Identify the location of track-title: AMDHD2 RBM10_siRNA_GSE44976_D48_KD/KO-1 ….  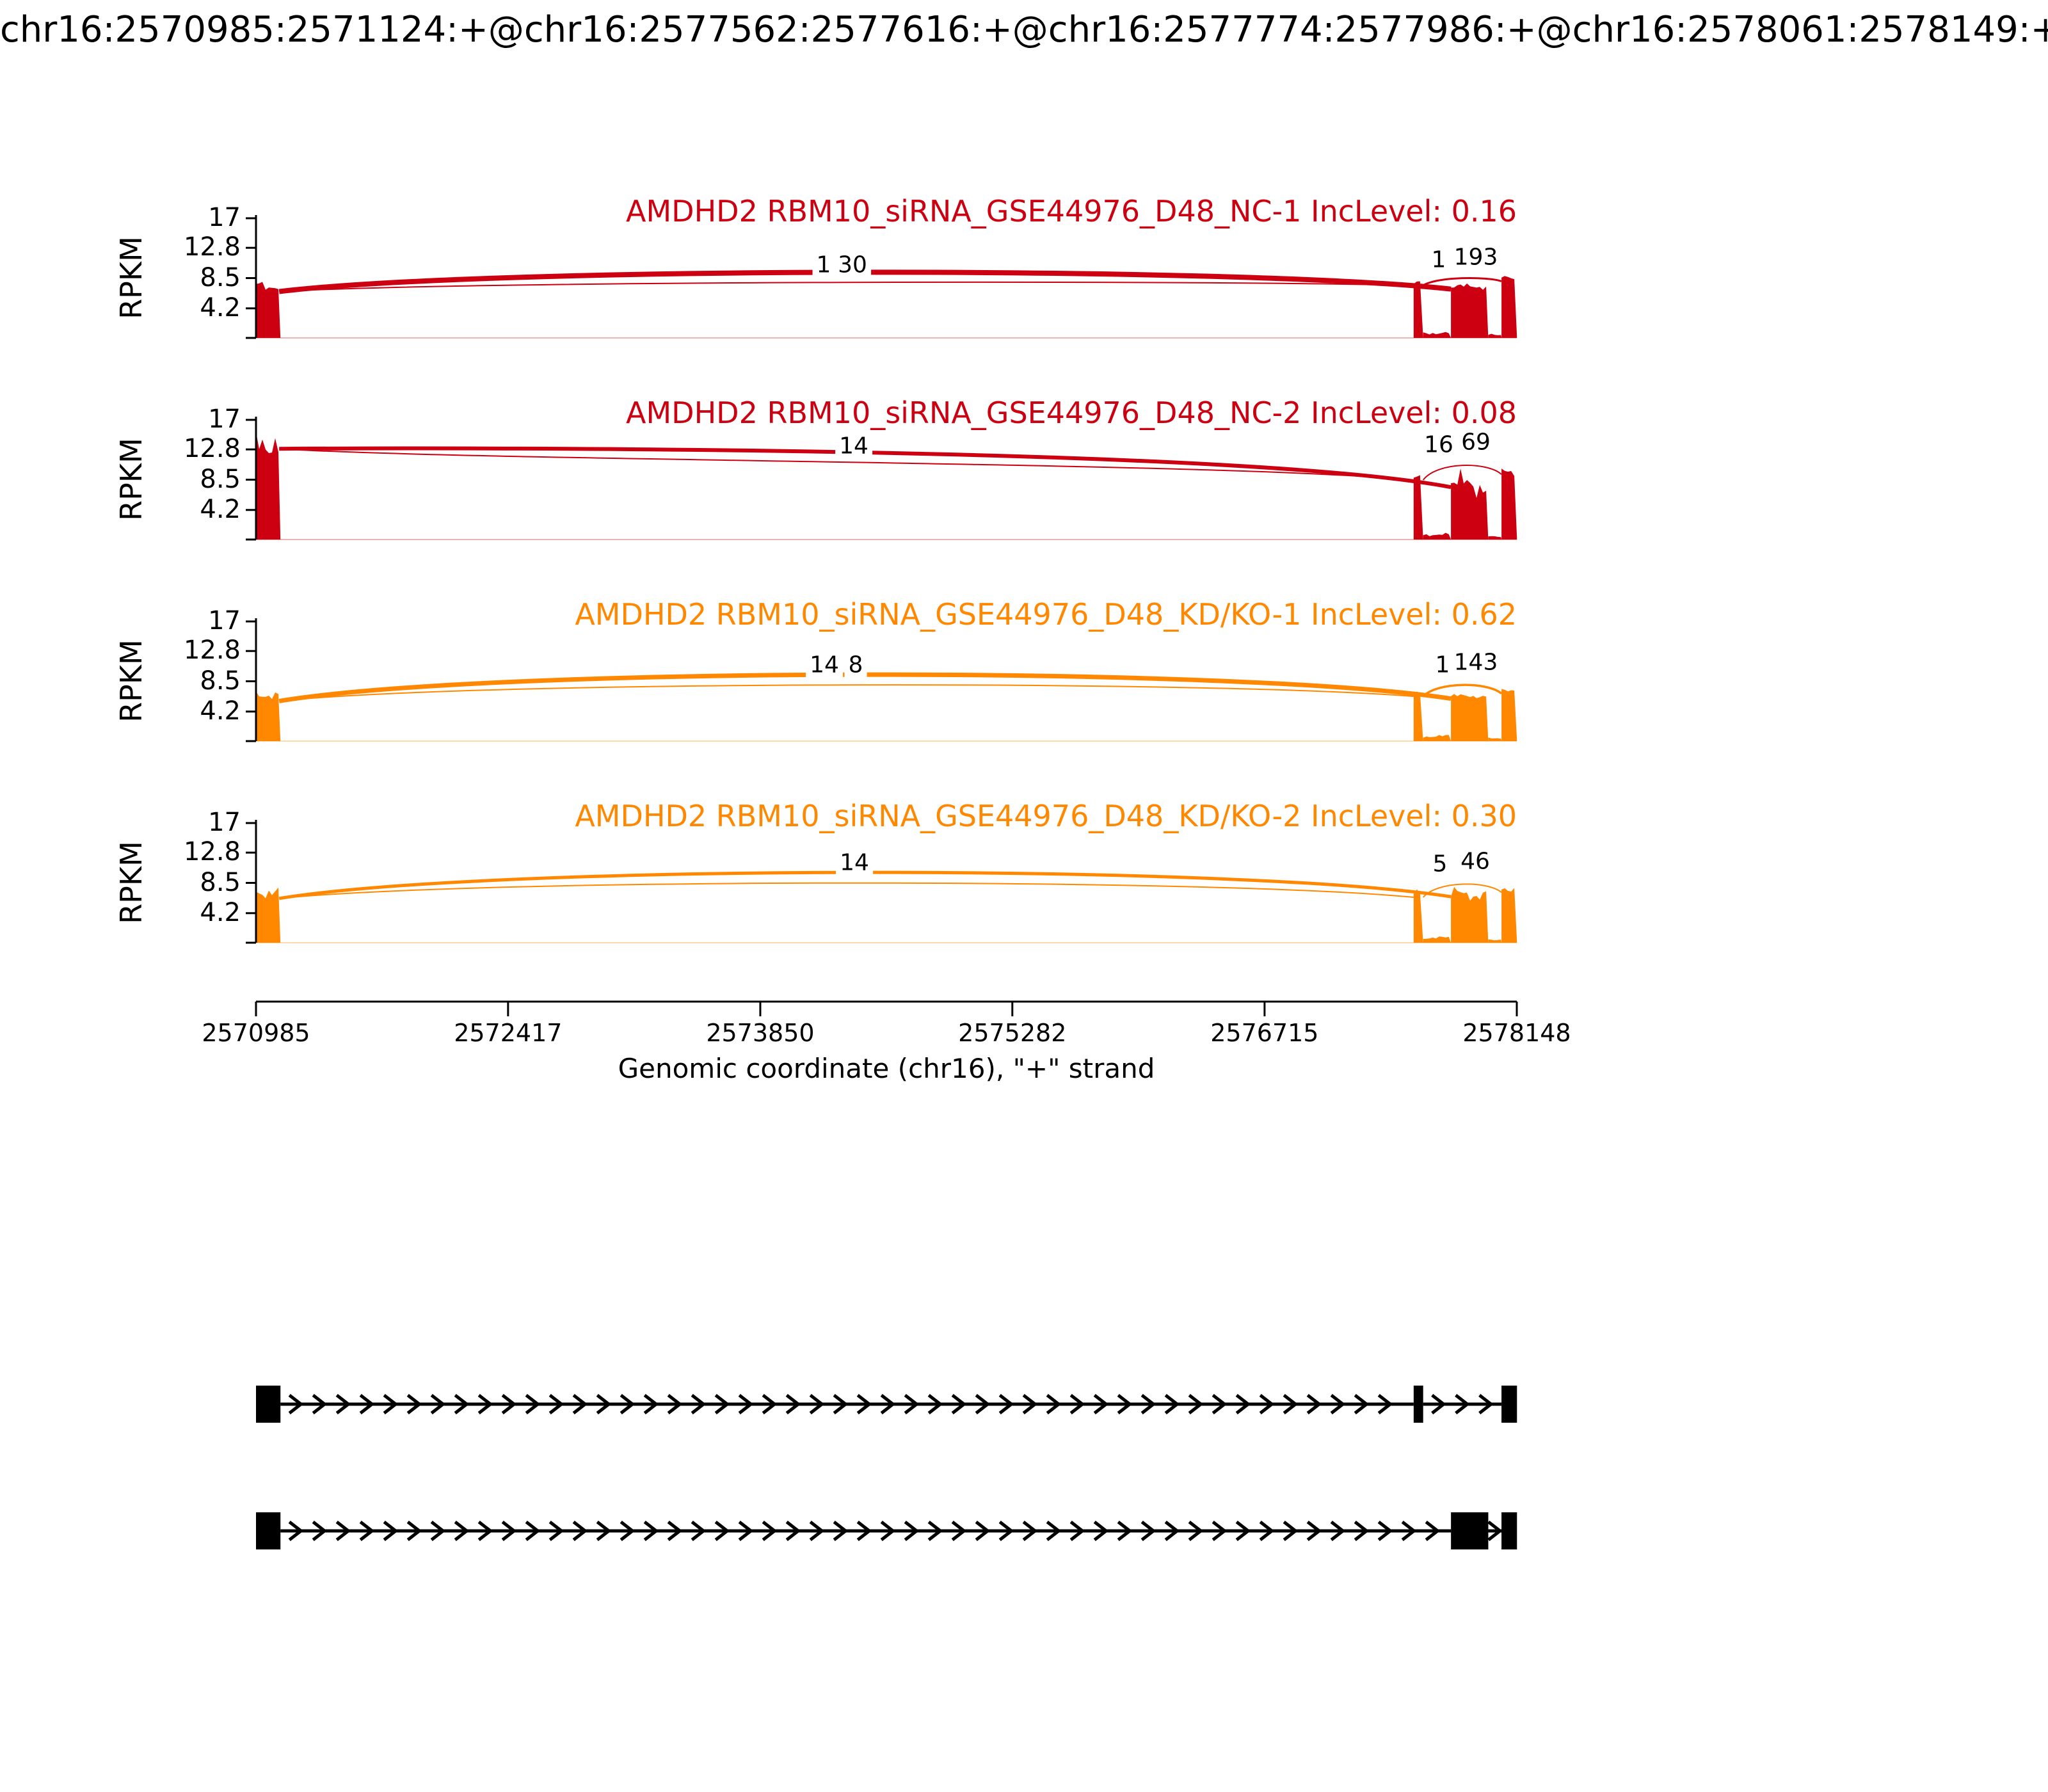
(1046, 614).